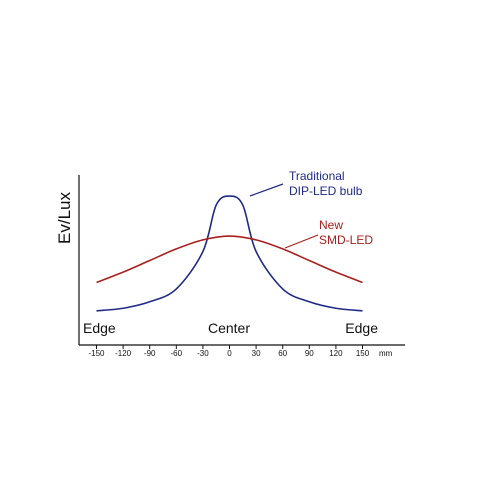 This screenshot has height=500, width=500. What do you see at coordinates (317, 176) in the screenshot?
I see `dip-led-annotation-line: Traditional` at bounding box center [317, 176].